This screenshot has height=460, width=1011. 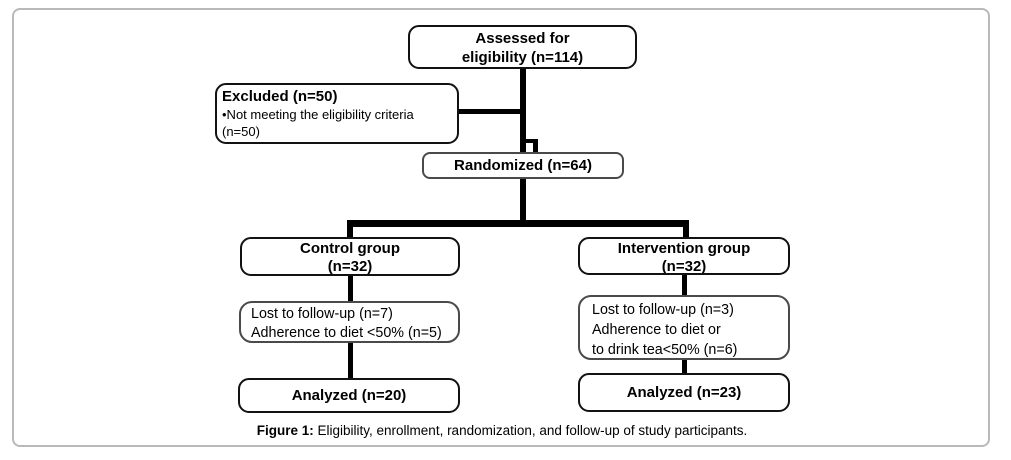 I want to click on assessed-line1: Assessed for, so click(x=522, y=38).